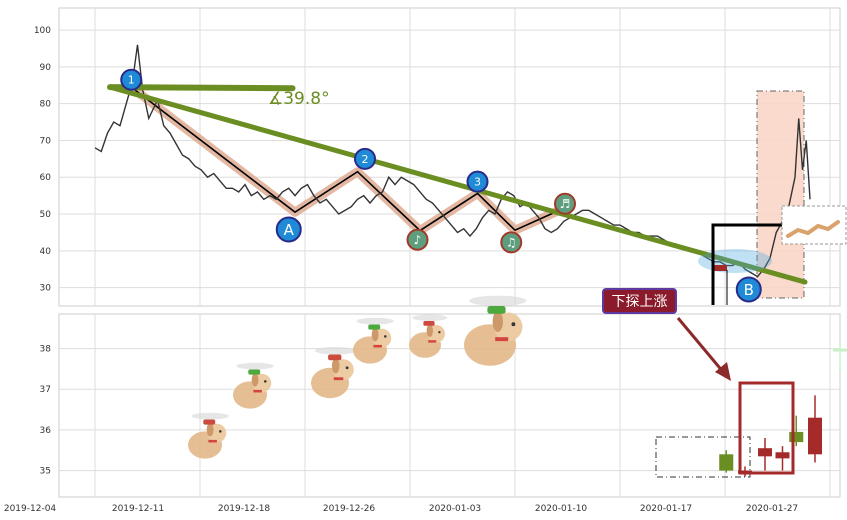 Image resolution: width=847 pixels, height=520 pixels. What do you see at coordinates (701, 345) in the screenshot?
I see `callout-arrow-line` at bounding box center [701, 345].